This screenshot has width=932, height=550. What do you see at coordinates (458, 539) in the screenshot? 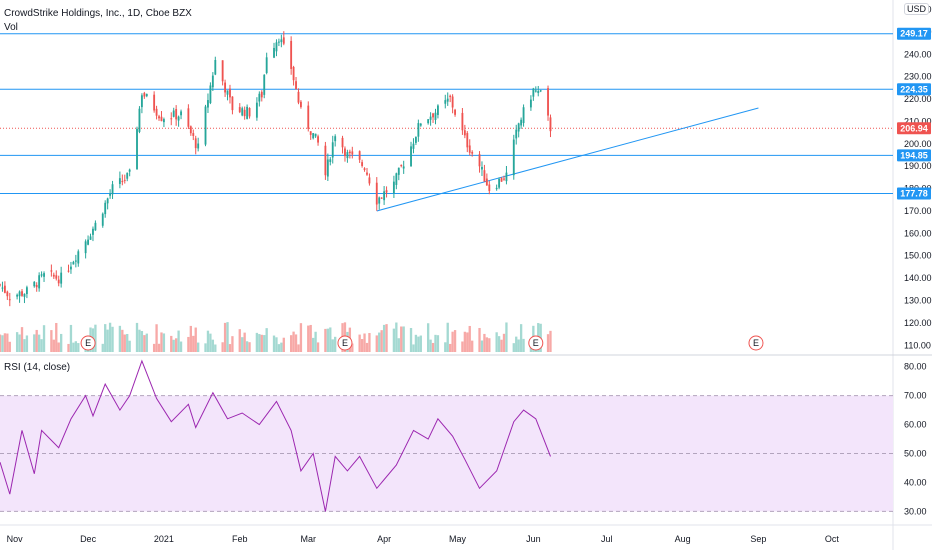
I see `time-tick-label: May` at bounding box center [458, 539].